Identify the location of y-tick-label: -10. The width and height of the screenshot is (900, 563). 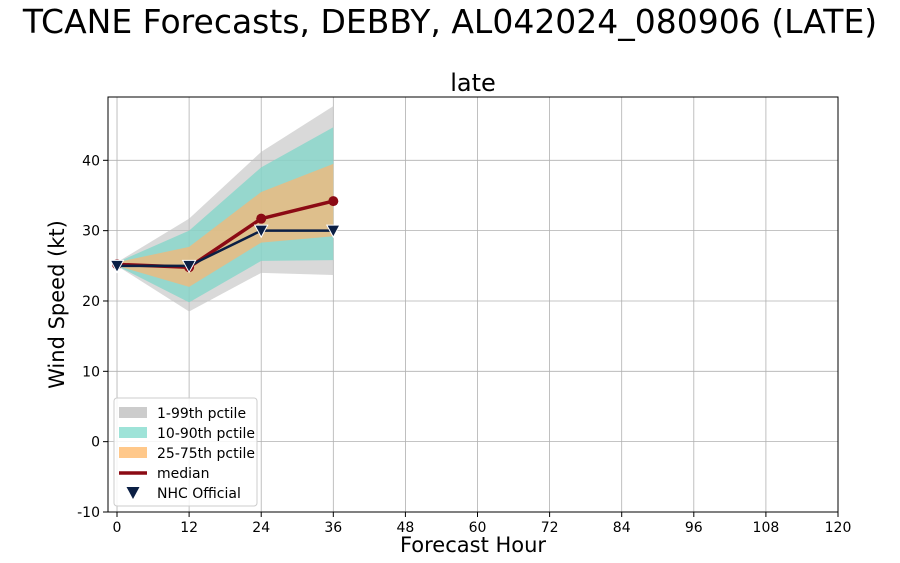
(88, 513).